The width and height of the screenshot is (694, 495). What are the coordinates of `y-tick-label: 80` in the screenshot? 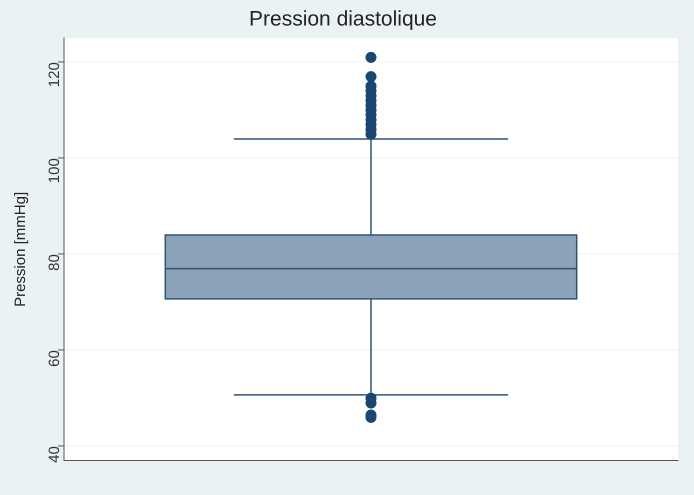 It's located at (55, 262).